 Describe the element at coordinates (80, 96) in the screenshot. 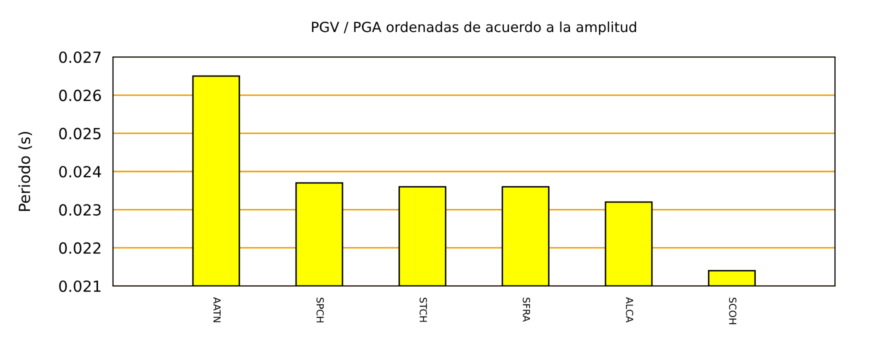

I see `y-tick-label: 0.026` at that location.